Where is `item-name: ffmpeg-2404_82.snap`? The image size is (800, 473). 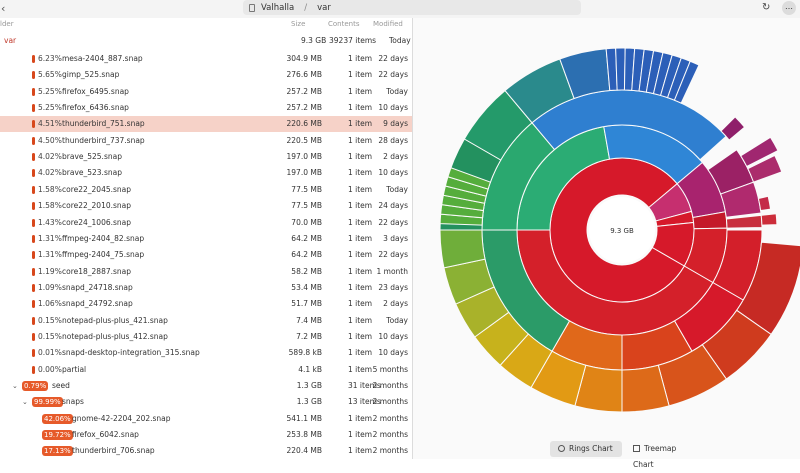
item-name: ffmpeg-2404_82.snap is located at coordinates (103, 238).